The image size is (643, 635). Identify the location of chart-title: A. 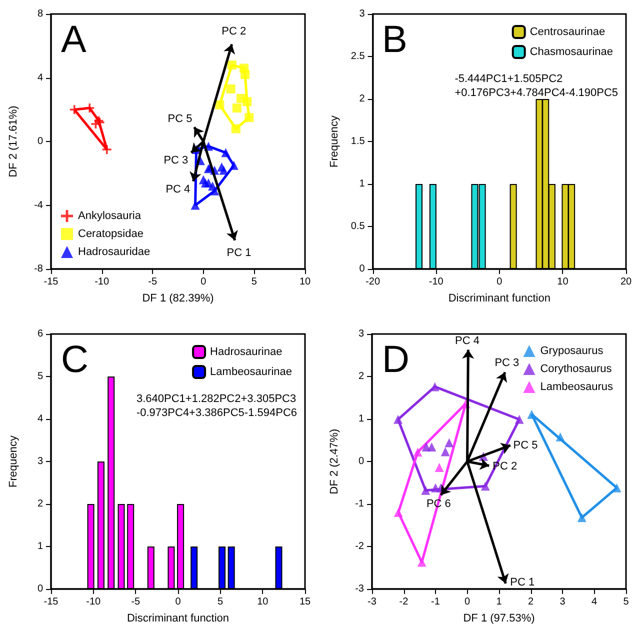
(74, 40).